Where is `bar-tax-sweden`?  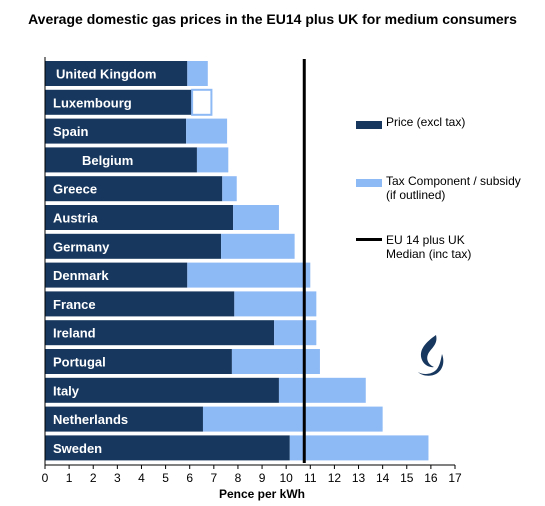 bar-tax-sweden is located at coordinates (359, 448).